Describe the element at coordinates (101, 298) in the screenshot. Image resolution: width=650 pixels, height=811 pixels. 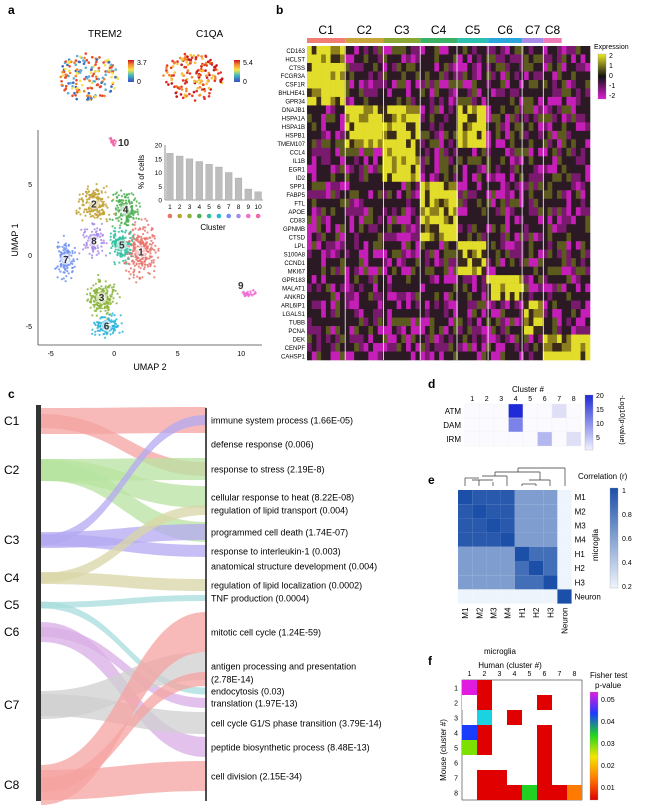
I see `cluster-label-bg` at that location.